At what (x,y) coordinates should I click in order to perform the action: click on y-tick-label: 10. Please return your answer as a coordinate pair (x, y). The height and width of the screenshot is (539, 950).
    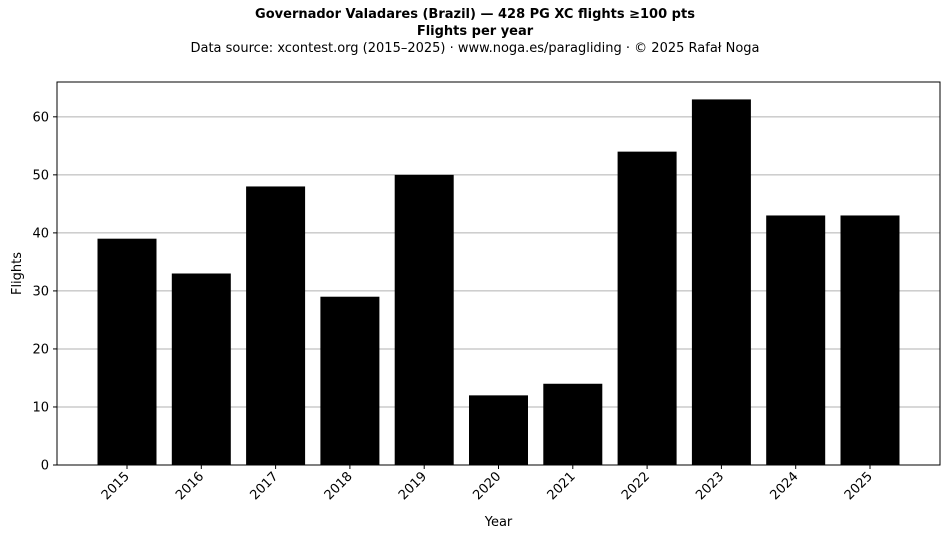
    Looking at the image, I should click on (40, 407).